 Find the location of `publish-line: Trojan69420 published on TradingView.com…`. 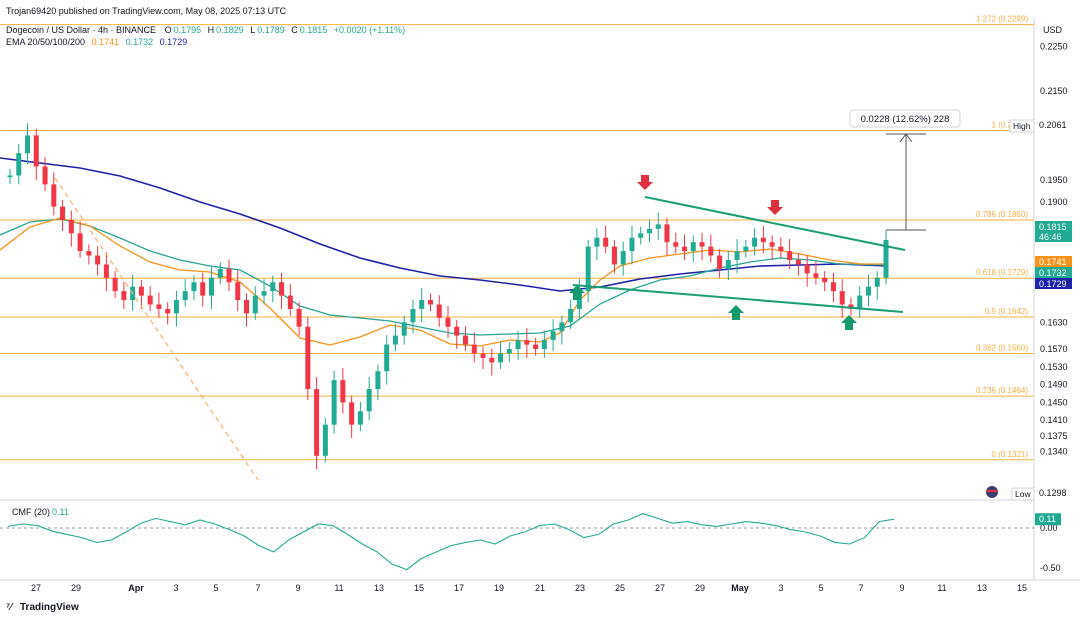

publish-line: Trojan69420 published on TradingView.com… is located at coordinates (146, 11).